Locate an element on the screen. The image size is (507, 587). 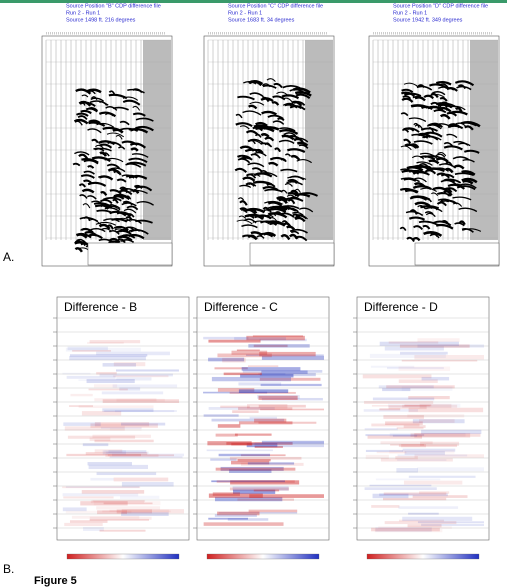
caption: Figure 5 is located at coordinates (55, 581).